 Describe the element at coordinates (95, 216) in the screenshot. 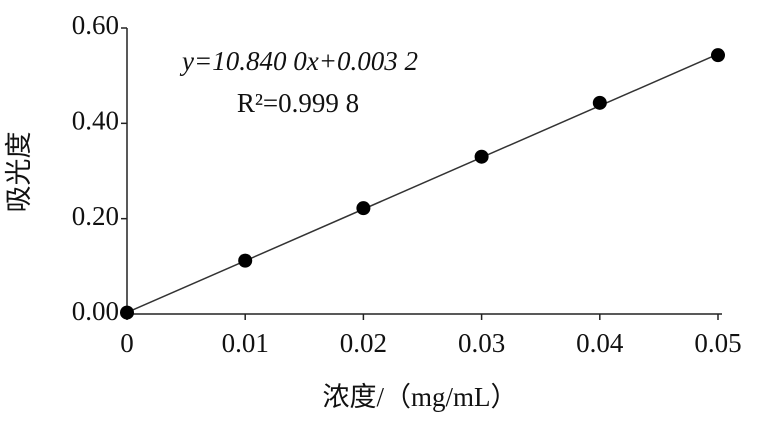

I see `y-tick-label: 0.20` at that location.